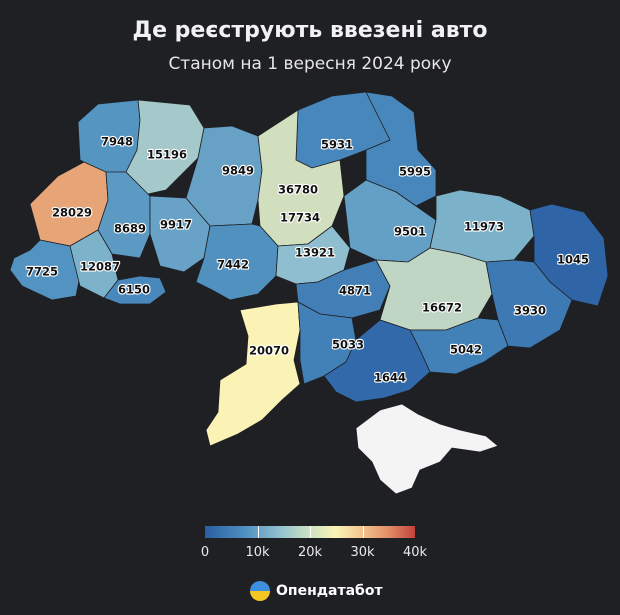 Image resolution: width=620 pixels, height=615 pixels. What do you see at coordinates (260, 591) in the screenshot?
I see `opendatabot-logo-icon` at bounding box center [260, 591].